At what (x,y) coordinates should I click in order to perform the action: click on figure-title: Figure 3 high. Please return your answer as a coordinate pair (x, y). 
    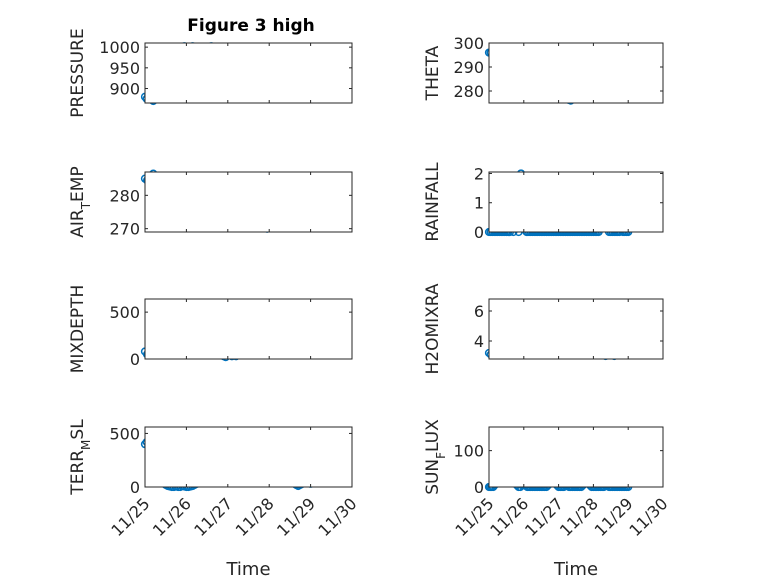
    Looking at the image, I should click on (251, 26).